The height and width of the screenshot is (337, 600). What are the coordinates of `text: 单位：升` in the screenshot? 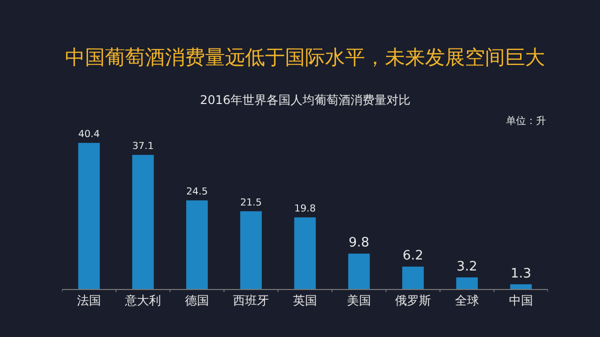 It's located at (526, 121).